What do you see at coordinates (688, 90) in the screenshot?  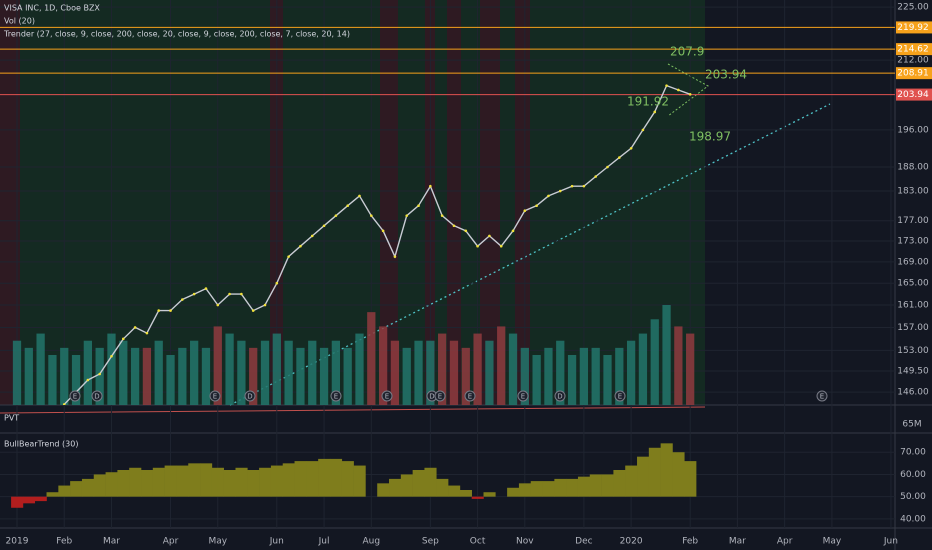 I see `wedge` at bounding box center [688, 90].